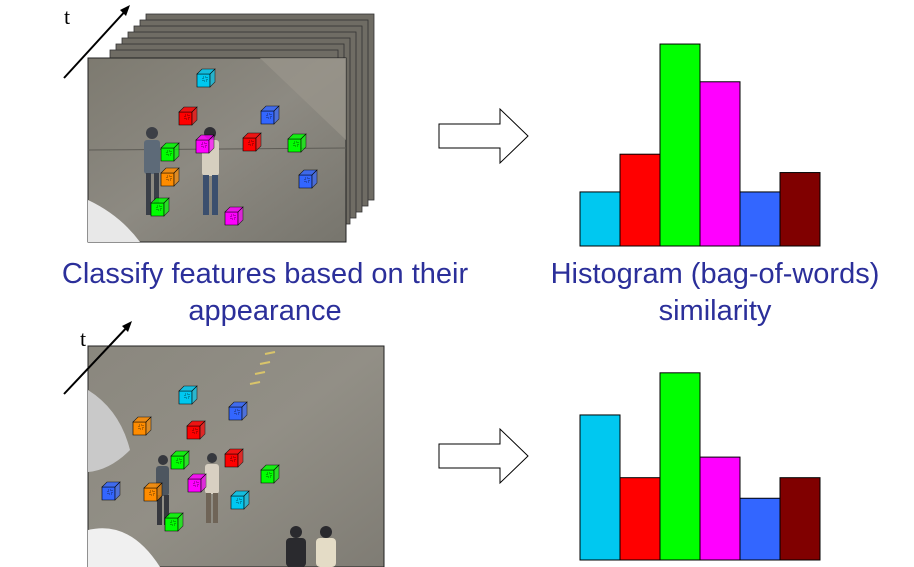 This screenshot has height=567, width=914. I want to click on time-axis-label-top: t, so click(67, 16).